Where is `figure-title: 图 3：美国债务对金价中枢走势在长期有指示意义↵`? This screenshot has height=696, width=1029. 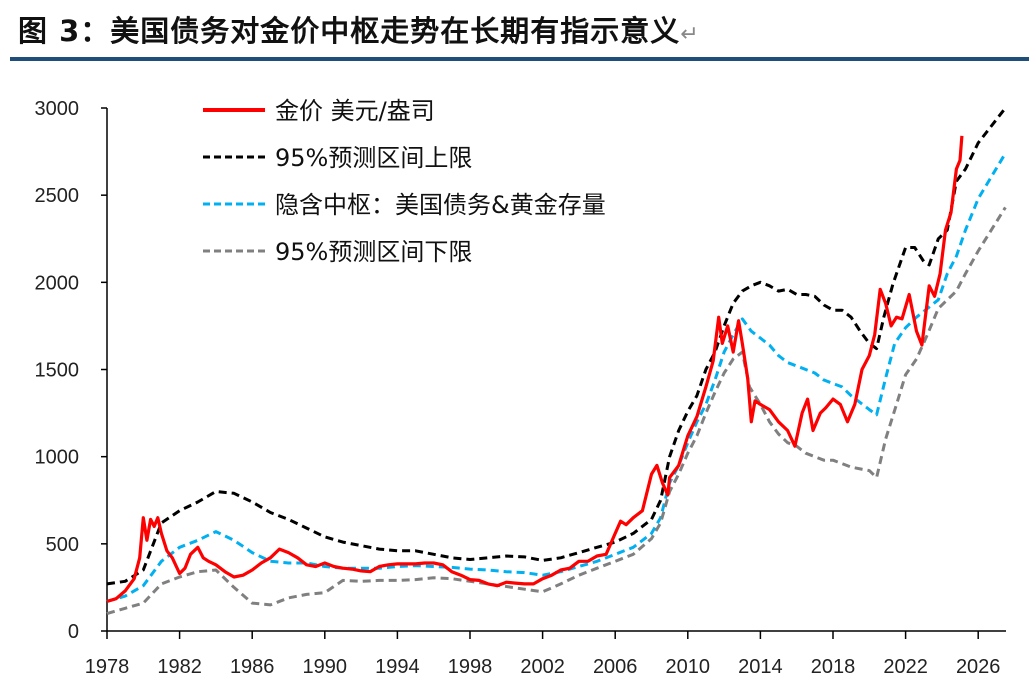
figure-title: 图 3：美国债务对金价中枢走势在长期有指示意义↵ is located at coordinates (359, 29).